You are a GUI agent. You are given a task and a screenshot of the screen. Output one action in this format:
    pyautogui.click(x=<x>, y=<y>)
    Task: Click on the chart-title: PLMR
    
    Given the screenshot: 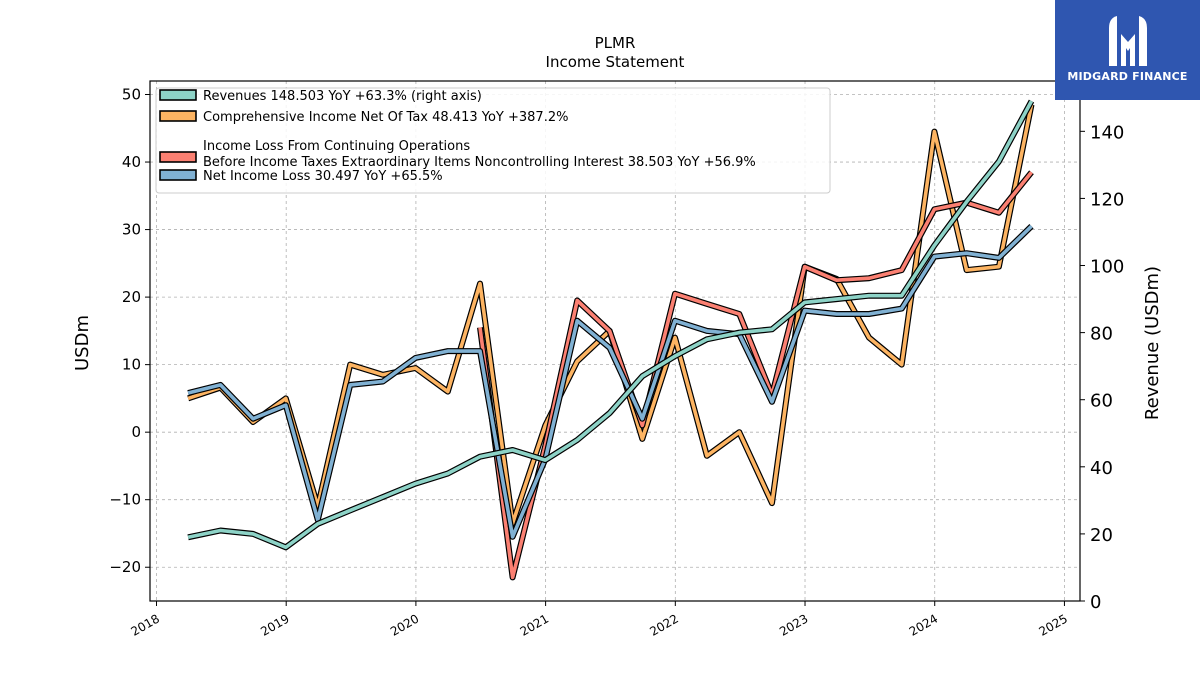 What is the action you would take?
    pyautogui.click(x=615, y=43)
    